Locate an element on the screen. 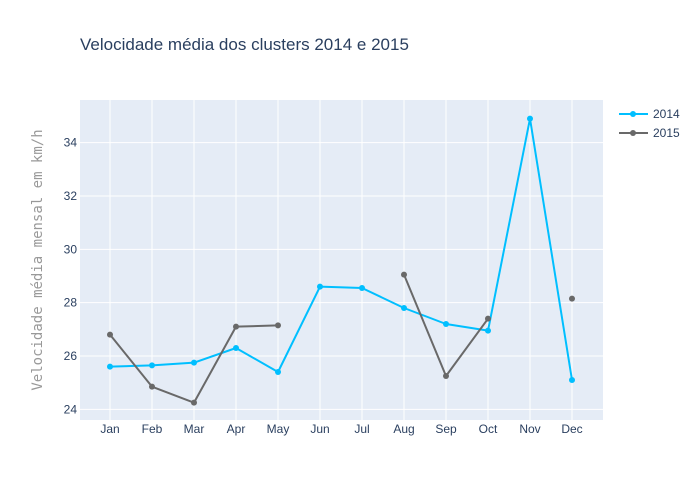  x-tick-label: Apr is located at coordinates (236, 429).